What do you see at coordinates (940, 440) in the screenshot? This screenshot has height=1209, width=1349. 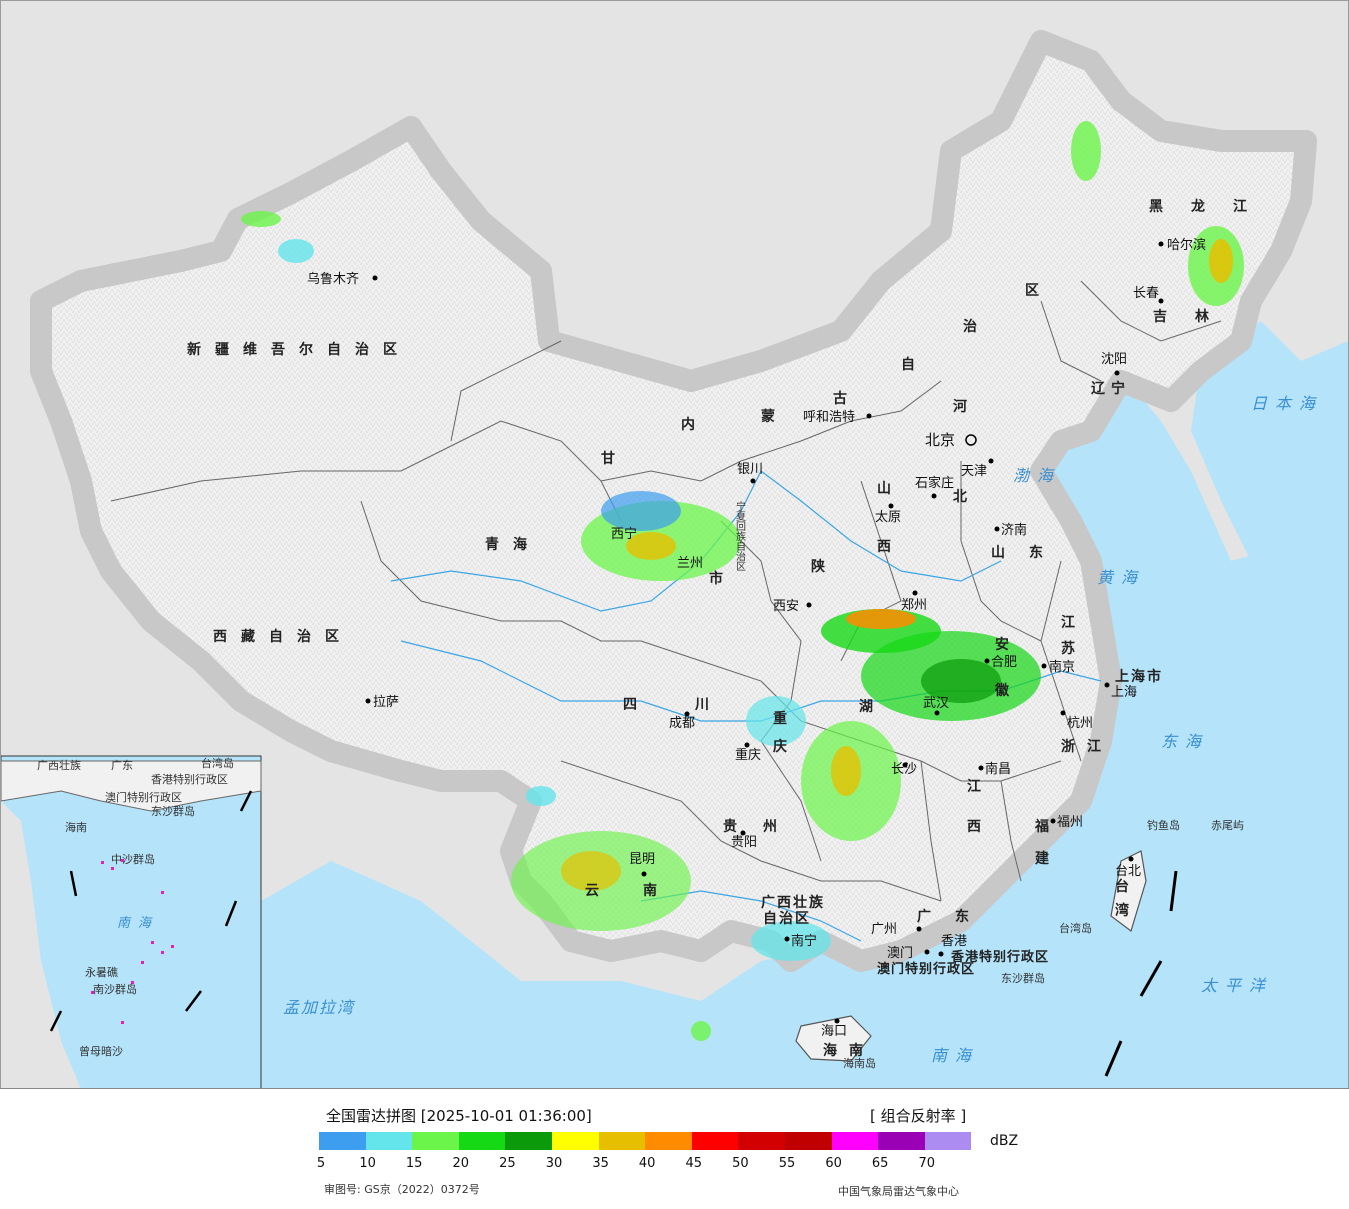 I see `city-beijing: 北京` at bounding box center [940, 440].